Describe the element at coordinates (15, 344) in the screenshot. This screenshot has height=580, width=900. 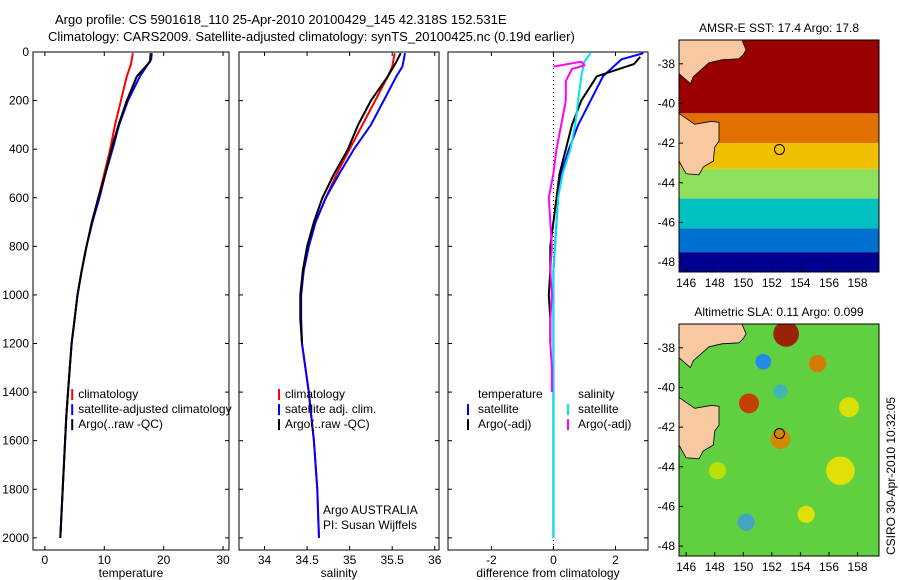
I see `y-tick-label: 1200` at that location.